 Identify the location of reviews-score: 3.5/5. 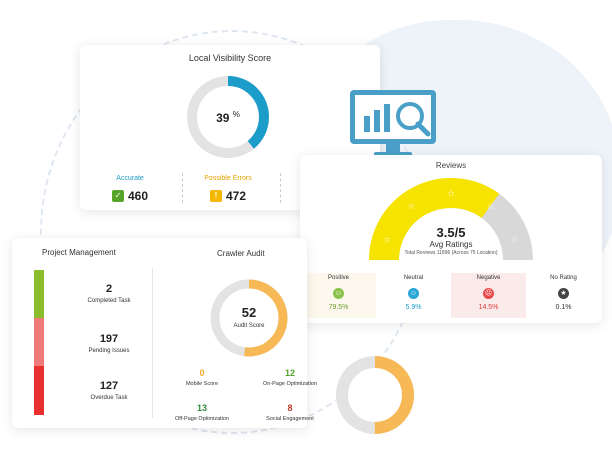
(451, 232).